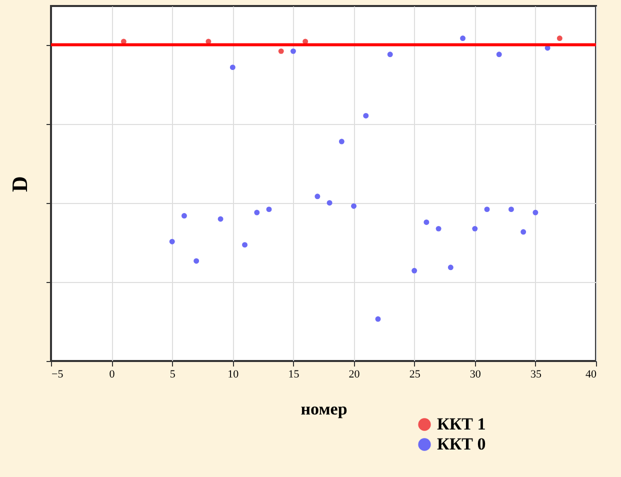 The width and height of the screenshot is (621, 477). I want to click on x-tick-label: 5, so click(173, 374).